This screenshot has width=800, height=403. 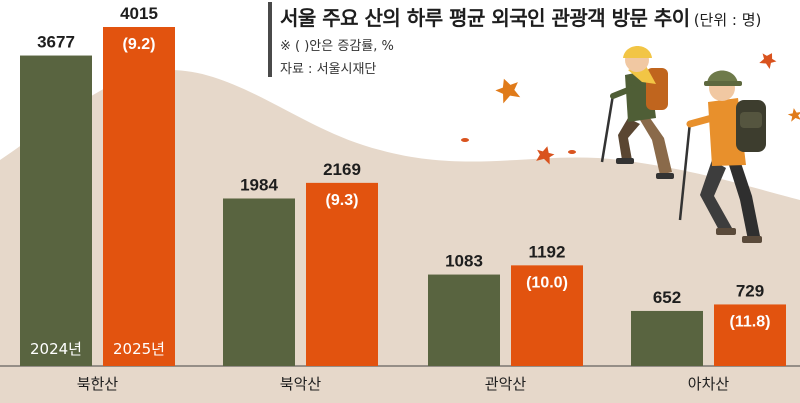 I want to click on category-label: 아차산, so click(x=709, y=384).